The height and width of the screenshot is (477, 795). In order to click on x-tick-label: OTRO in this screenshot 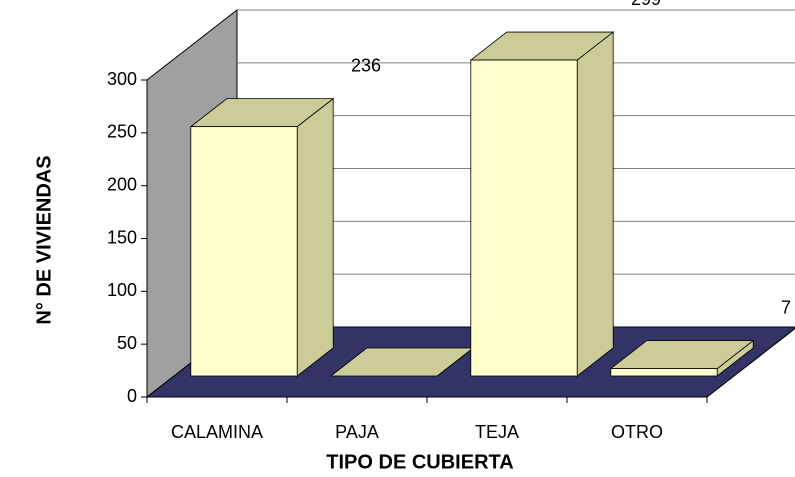, I will do `click(637, 432)`.